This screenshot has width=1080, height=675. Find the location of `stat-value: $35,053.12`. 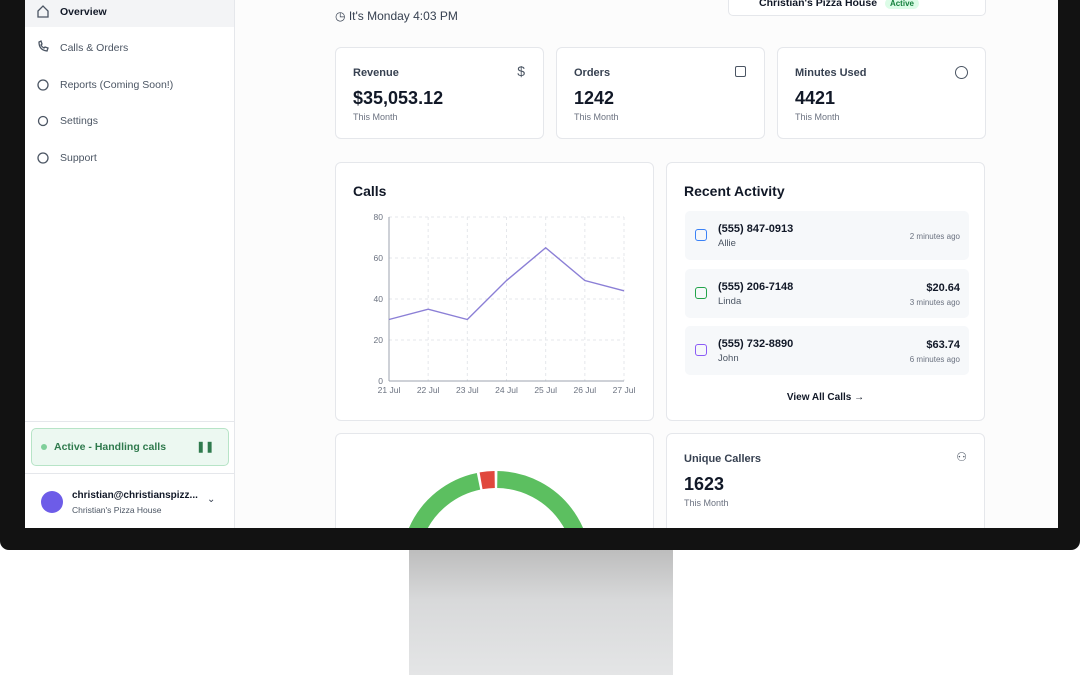

stat-value: $35,053.12 is located at coordinates (398, 98).